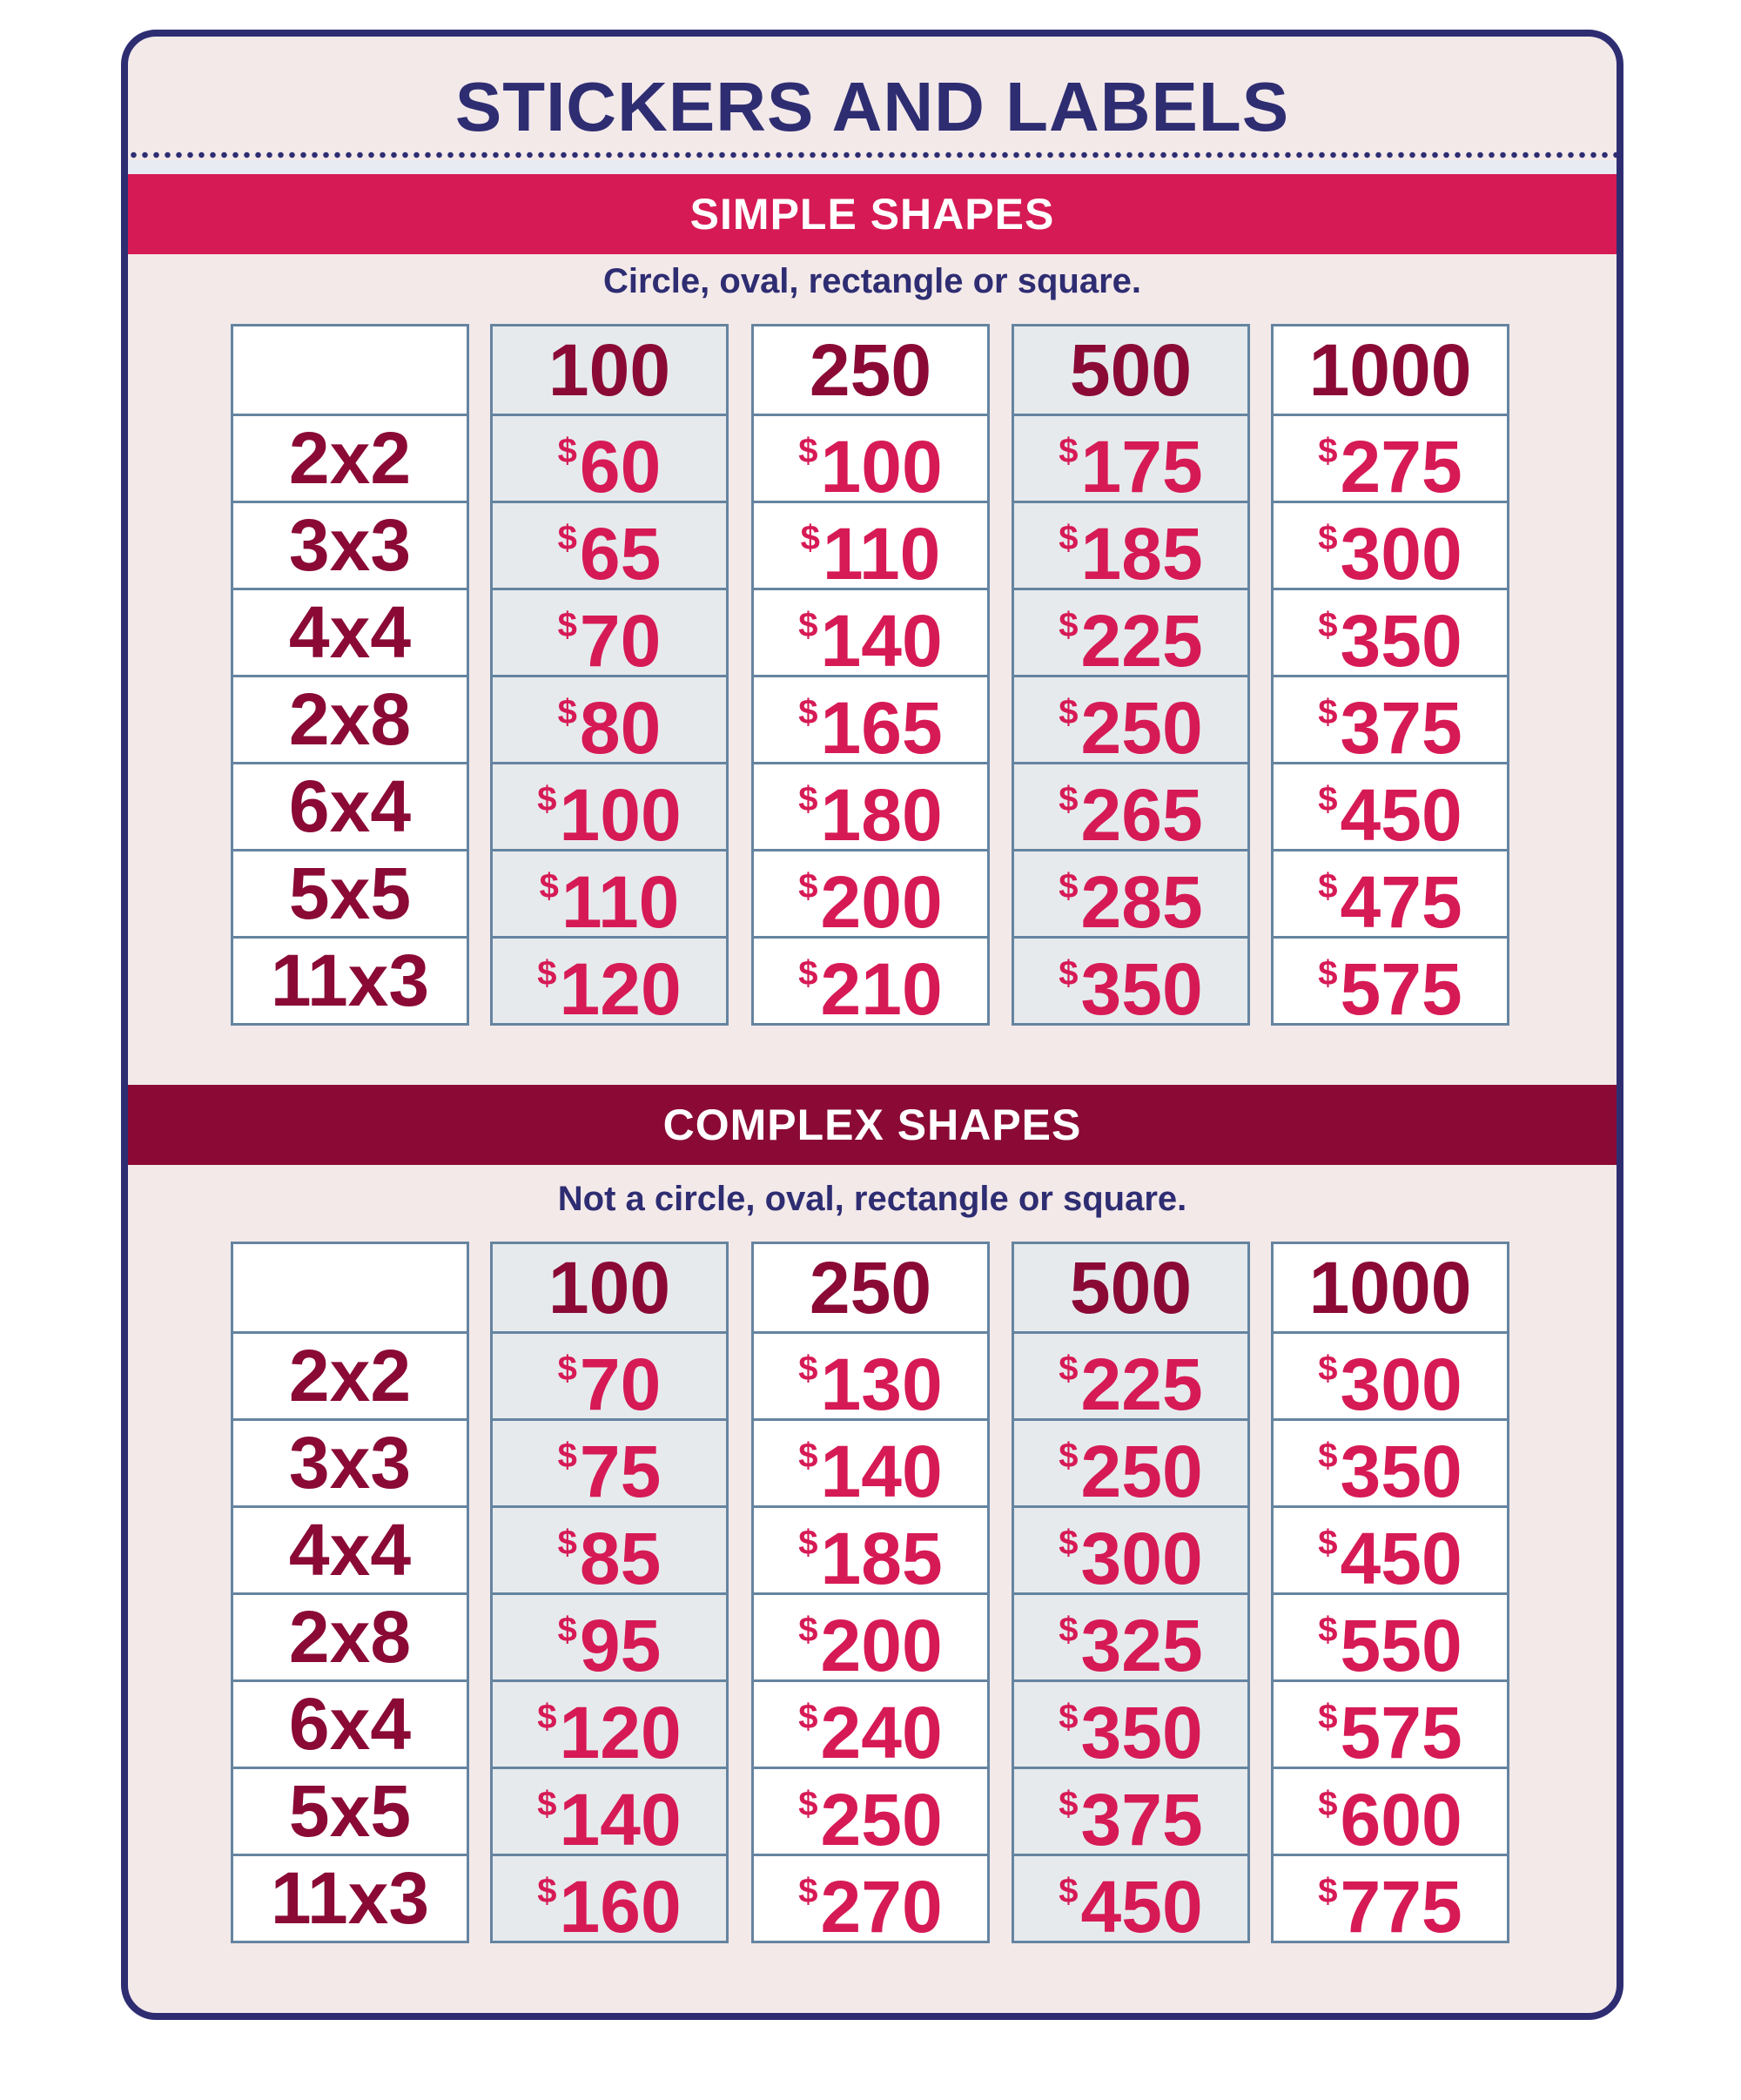 Image resolution: width=1741 pixels, height=2100 pixels. What do you see at coordinates (872, 214) in the screenshot?
I see `simple-shapes-heading: SIMPLE SHAPES` at bounding box center [872, 214].